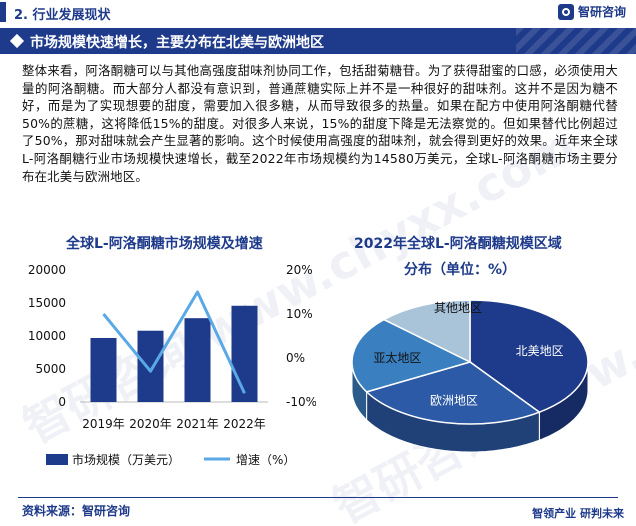 This screenshot has height=526, width=636. What do you see at coordinates (47, 270) in the screenshot?
I see `y-left-tick-label: 20000` at bounding box center [47, 270].